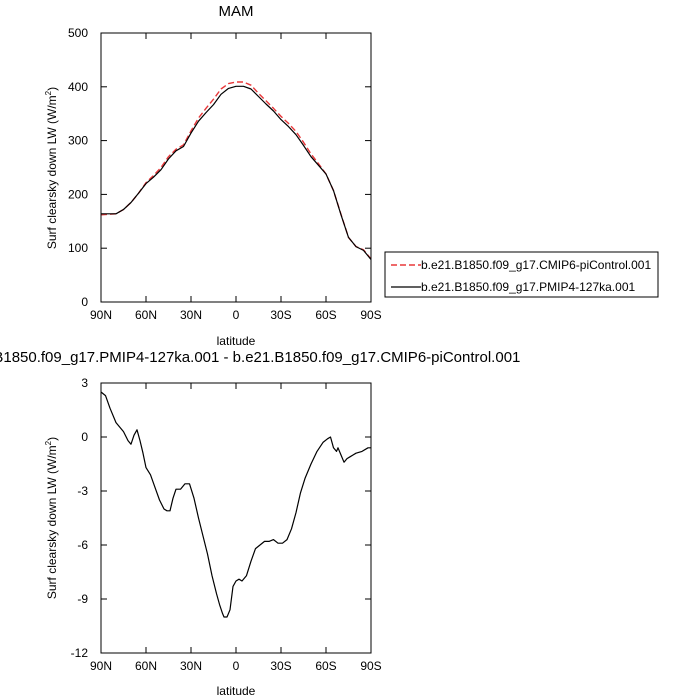 This screenshot has width=700, height=700. Describe the element at coordinates (325, 666) in the screenshot. I see `bottom-chart-xtick-label: 60S` at that location.